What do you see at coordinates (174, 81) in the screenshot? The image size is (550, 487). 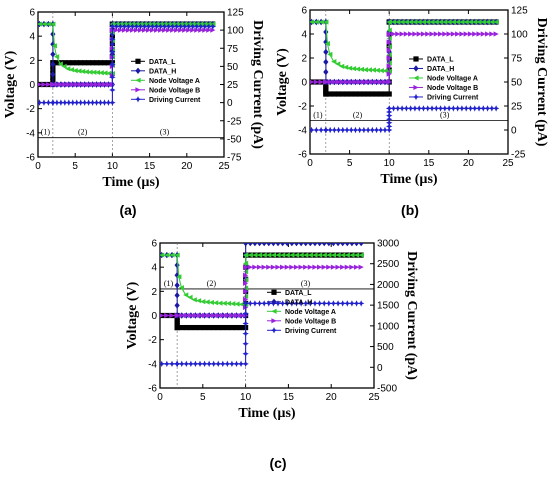 I see `legend-label: Node Voltage A` at bounding box center [174, 81].